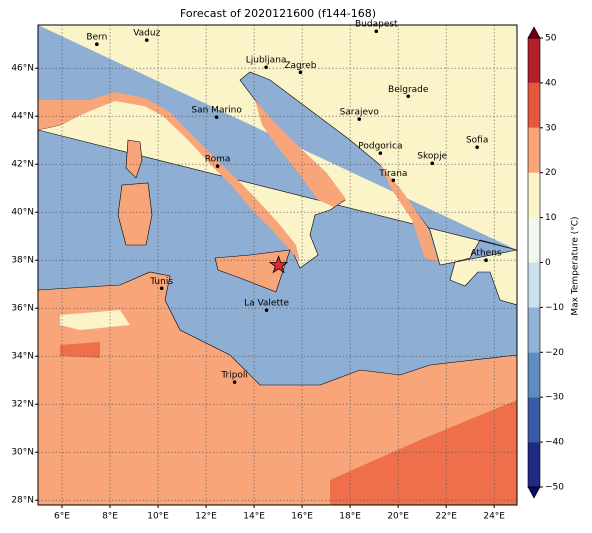  Describe the element at coordinates (206, 517) in the screenshot. I see `x-tick-label: 12°E` at that location.